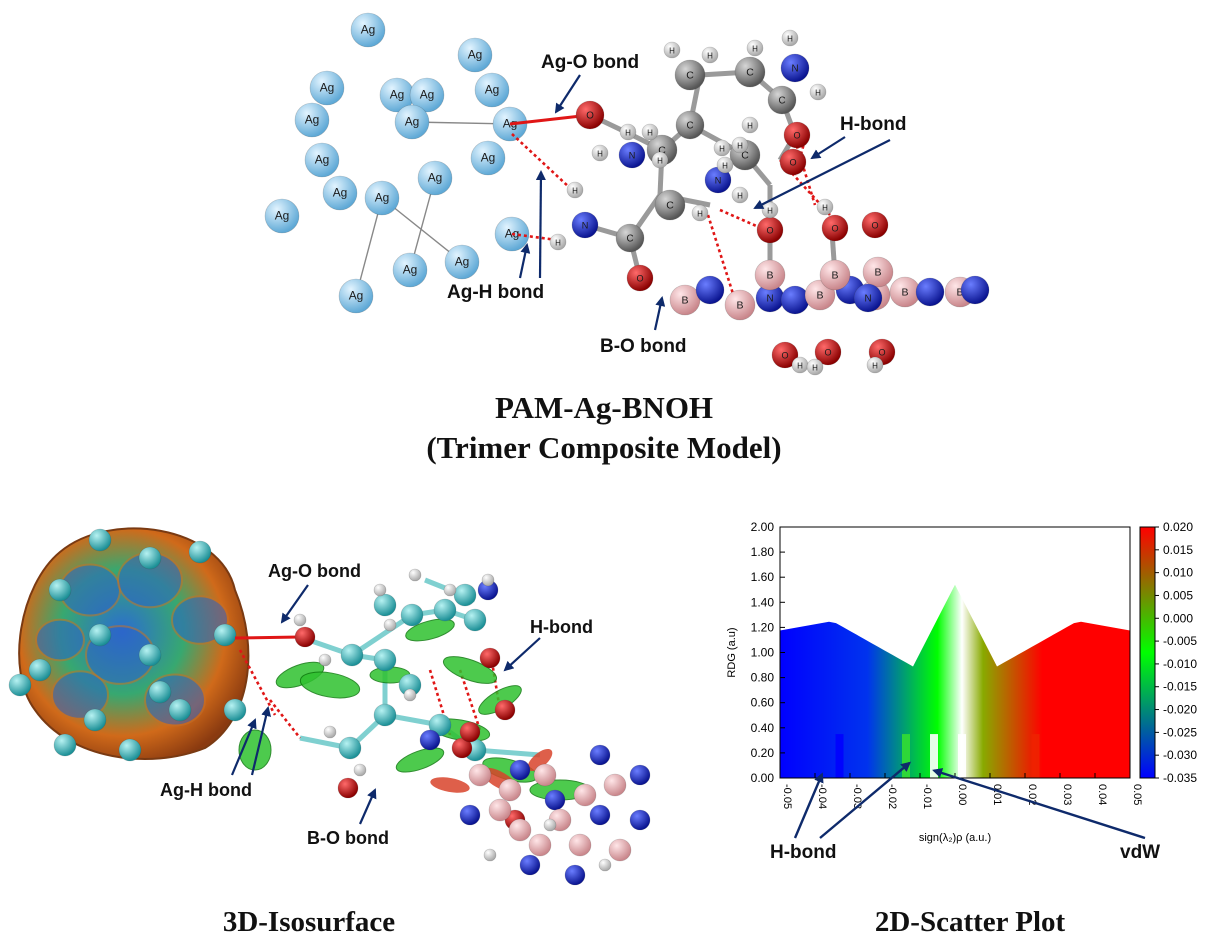  I want to click on colorbar-tick-label: 0.020, so click(1178, 527).